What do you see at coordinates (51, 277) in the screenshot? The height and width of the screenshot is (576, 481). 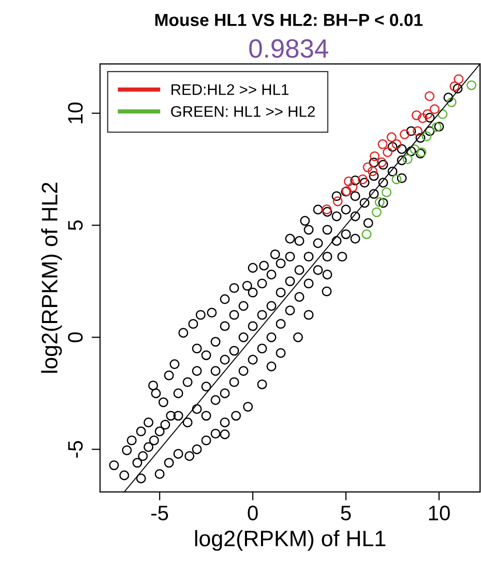 I see `y-axis-title: log2(RPKM) of HL2` at bounding box center [51, 277].